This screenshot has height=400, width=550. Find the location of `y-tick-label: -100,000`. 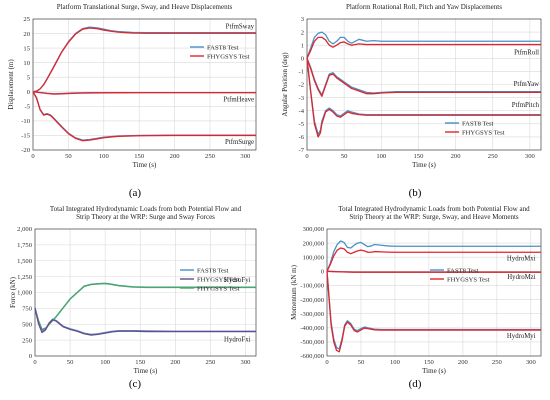

y-tick-label: -100,000 is located at coordinates (312, 286).